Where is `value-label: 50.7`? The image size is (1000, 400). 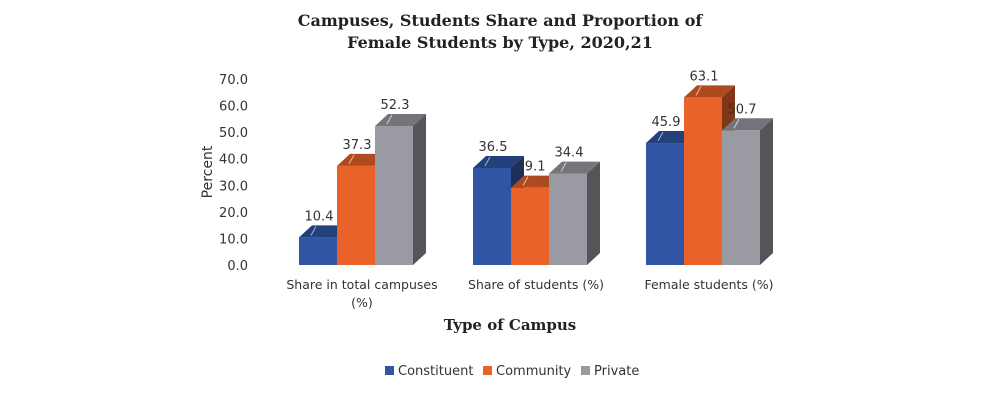
value-label: 50.7 is located at coordinates (742, 109).